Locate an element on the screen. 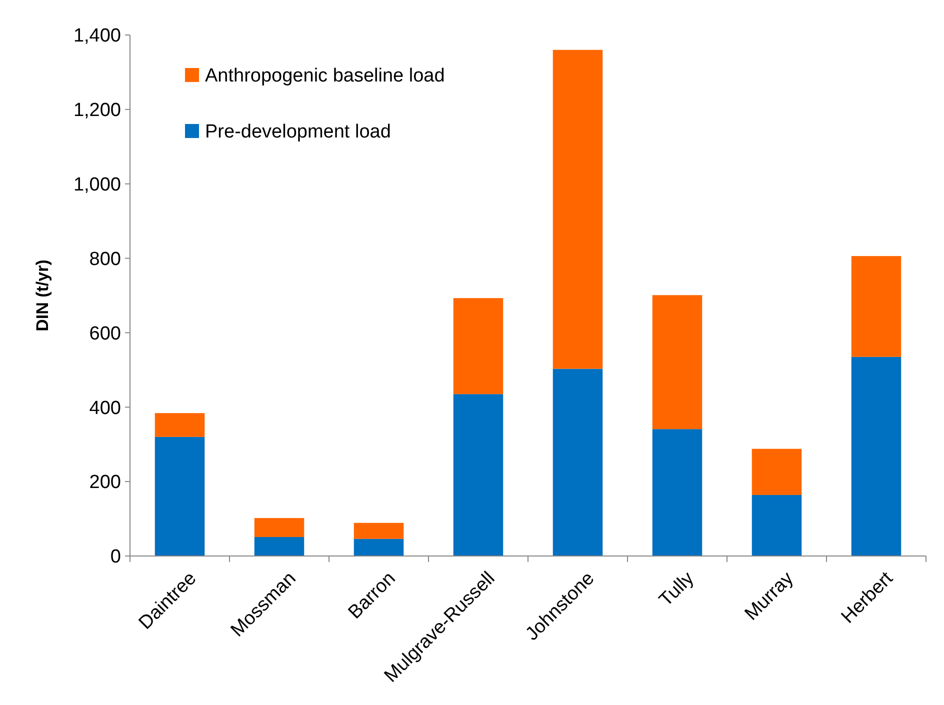 The width and height of the screenshot is (944, 705). y-tick-label: 800 is located at coordinates (105, 259).